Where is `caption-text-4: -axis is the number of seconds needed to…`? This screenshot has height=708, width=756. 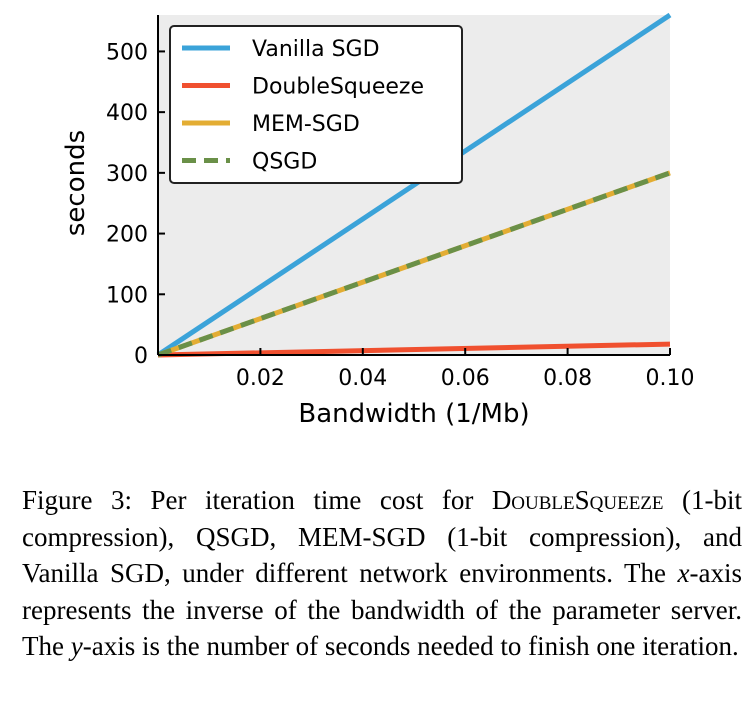 caption-text-4: -axis is the number of seconds needed to… is located at coordinates (411, 646).